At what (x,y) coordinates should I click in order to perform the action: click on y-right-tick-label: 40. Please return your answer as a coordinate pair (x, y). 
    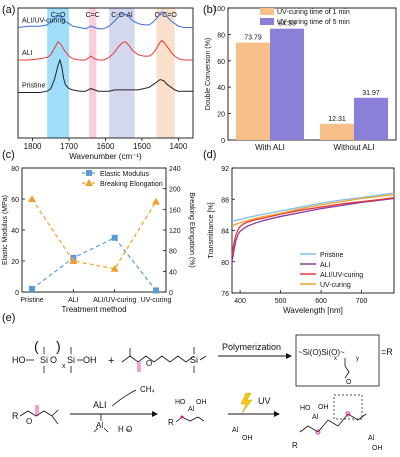
    Looking at the image, I should click on (173, 272).